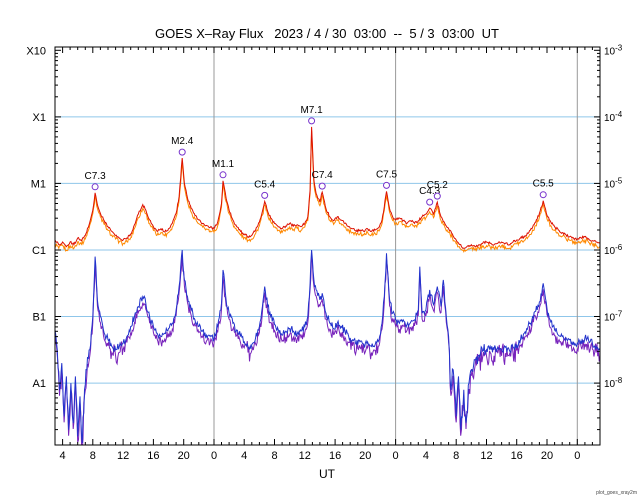  What do you see at coordinates (387, 174) in the screenshot?
I see `flare-label: C7.5` at bounding box center [387, 174].